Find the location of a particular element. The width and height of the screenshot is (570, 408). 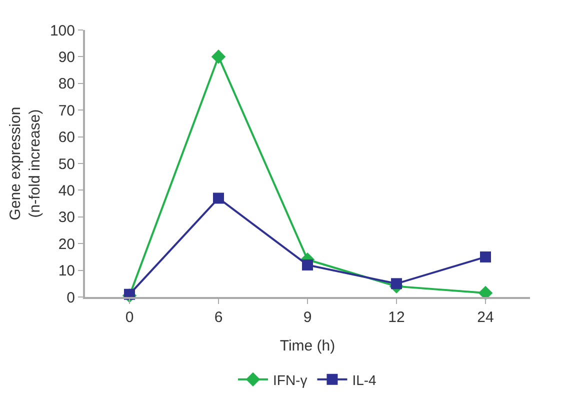

x-tick-label: 9 is located at coordinates (307, 317).